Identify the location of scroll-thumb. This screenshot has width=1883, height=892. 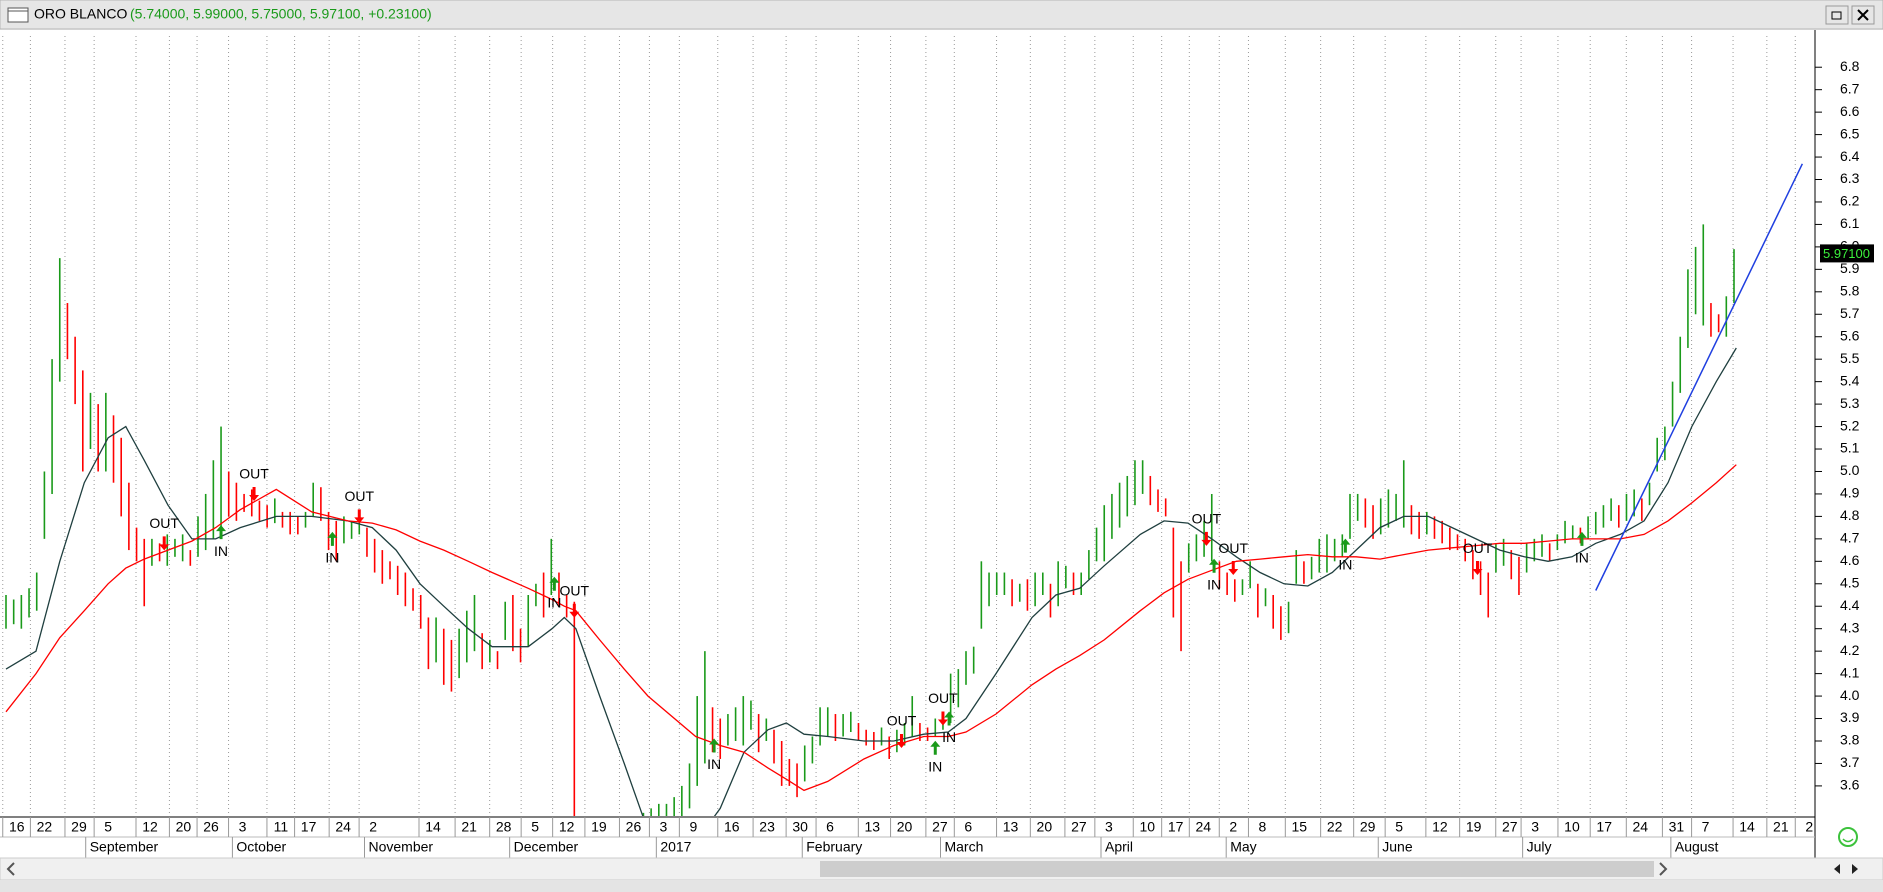
(1237, 869).